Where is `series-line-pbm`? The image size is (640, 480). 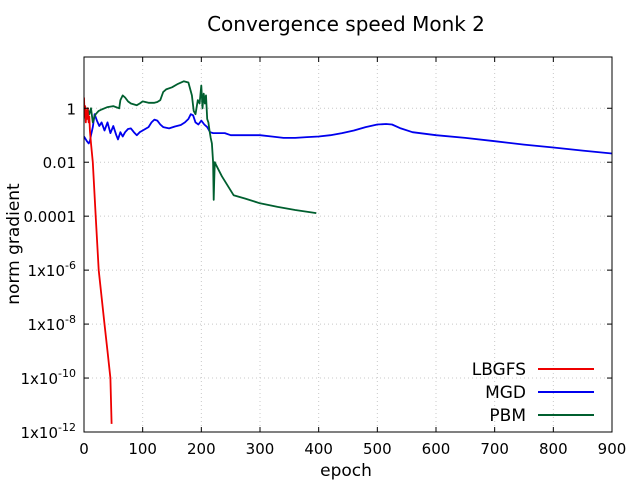 series-line-pbm is located at coordinates (200, 147).